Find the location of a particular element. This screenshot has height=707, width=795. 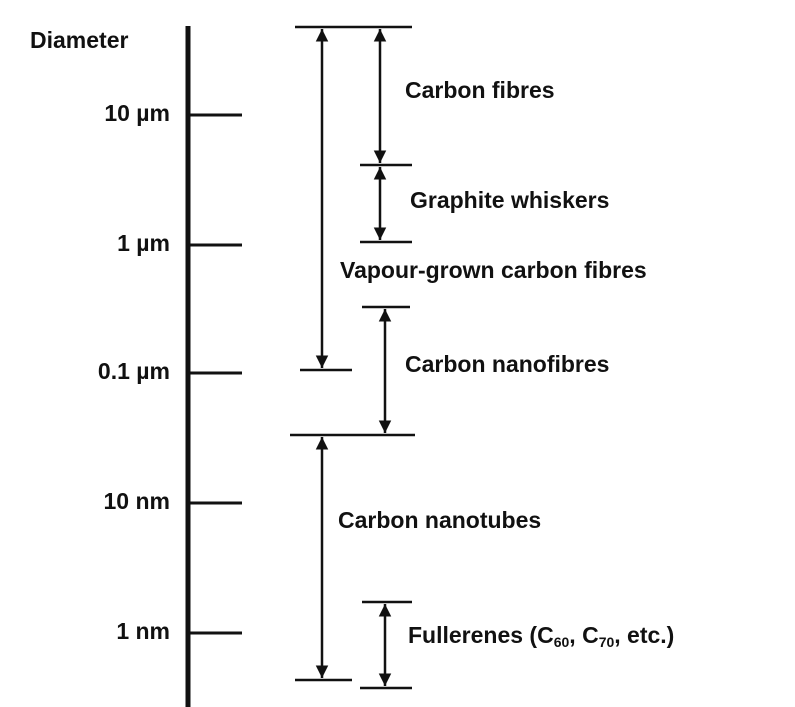

range-label: Carbon fibres is located at coordinates (480, 90).